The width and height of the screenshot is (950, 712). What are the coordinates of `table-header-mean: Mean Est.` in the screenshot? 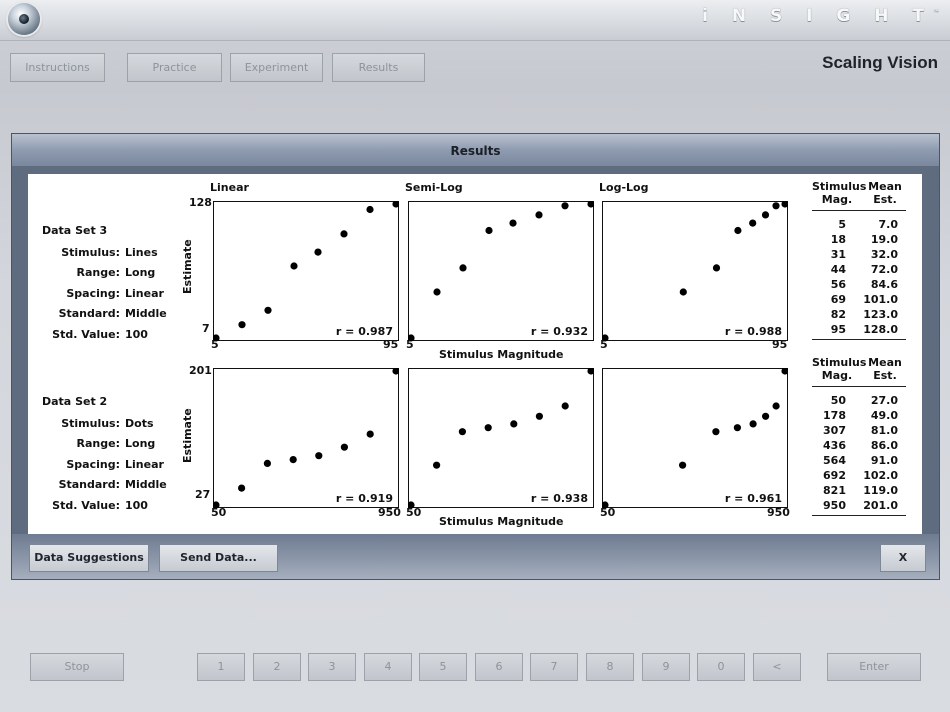 It's located at (885, 369).